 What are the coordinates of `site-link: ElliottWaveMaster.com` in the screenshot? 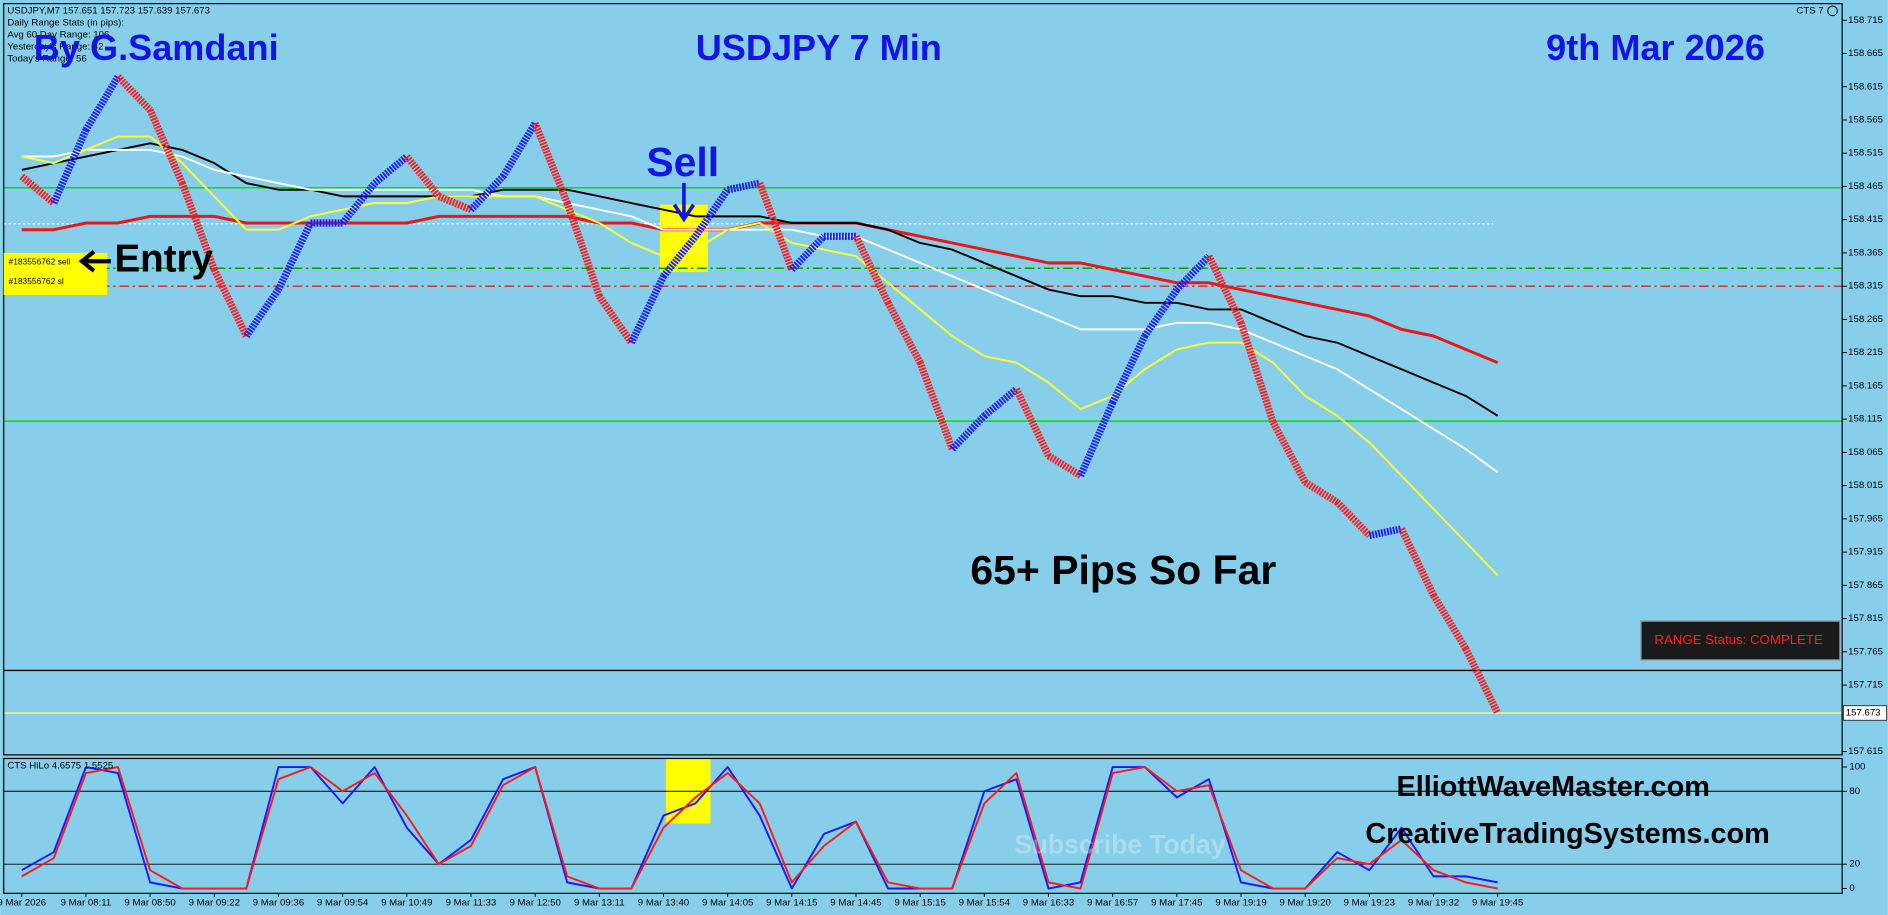 It's located at (1552, 787).